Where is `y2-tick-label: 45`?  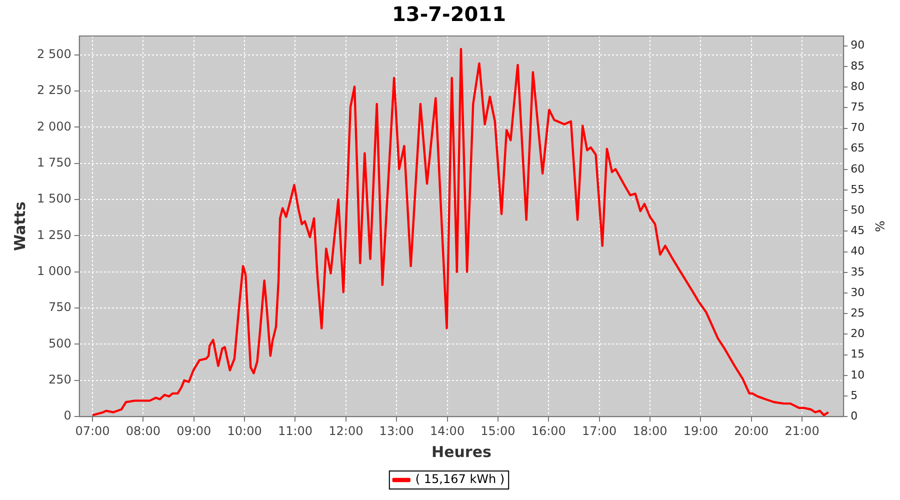
y2-tick-label: 45 is located at coordinates (857, 231).